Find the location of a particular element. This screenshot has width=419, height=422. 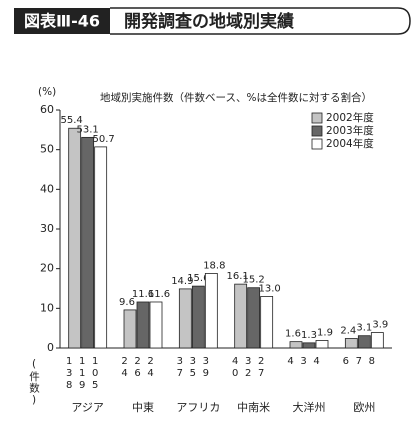

y-axis-label: (%) is located at coordinates (47, 92).